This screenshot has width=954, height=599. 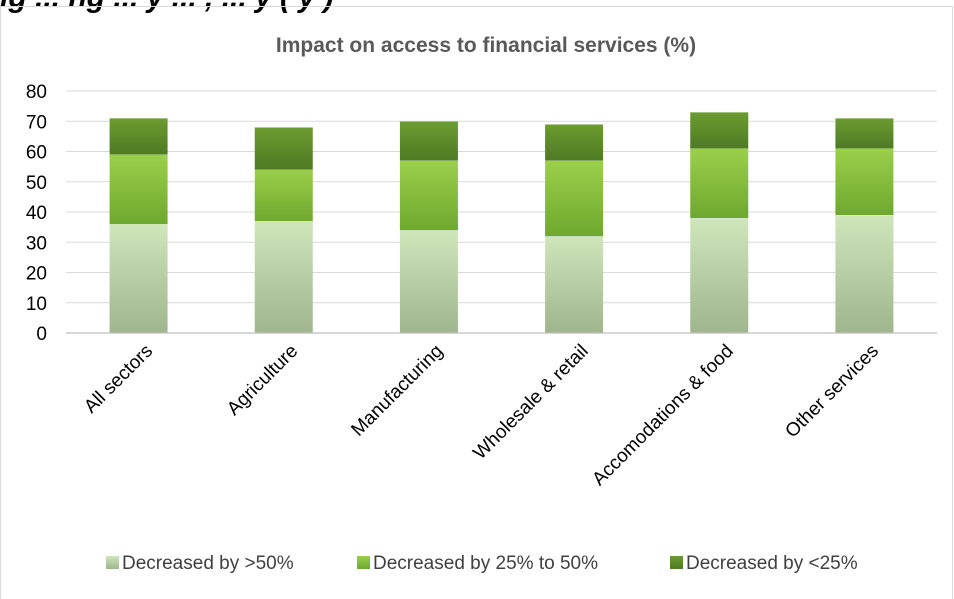 What do you see at coordinates (36, 153) in the screenshot?
I see `y-tick-label: 60` at bounding box center [36, 153].